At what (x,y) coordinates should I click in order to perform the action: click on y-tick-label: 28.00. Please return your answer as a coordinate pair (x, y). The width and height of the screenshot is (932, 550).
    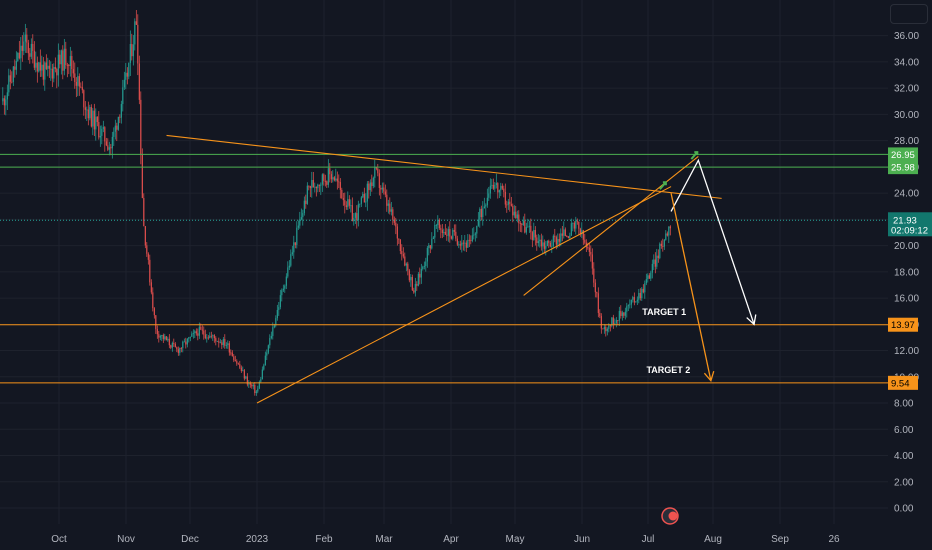
    Looking at the image, I should click on (906, 141).